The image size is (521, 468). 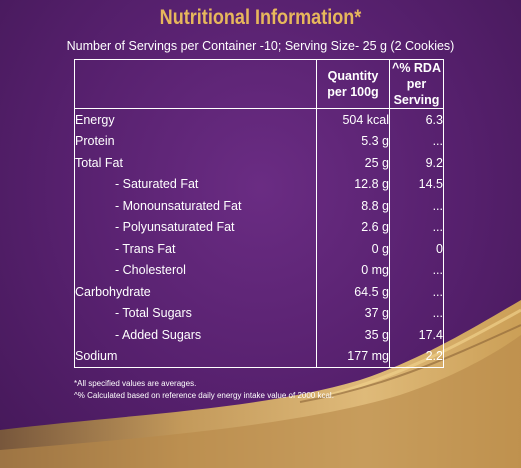 I want to click on nutrient-name: - Total Sugars, so click(x=195, y=313).